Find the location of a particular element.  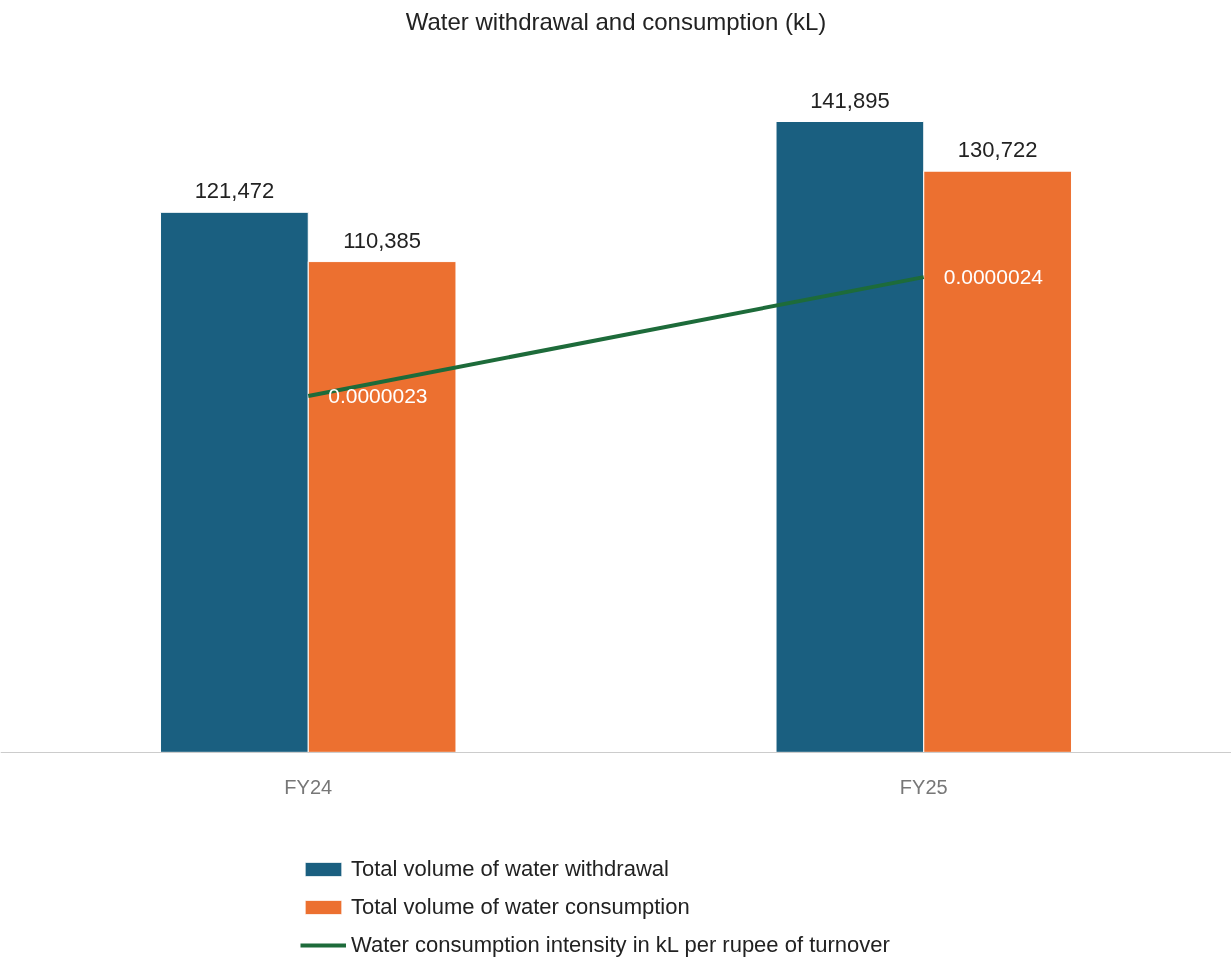

legend-label: Water consumption intensity in kL per rupee of turnover is located at coordinates (620, 945).